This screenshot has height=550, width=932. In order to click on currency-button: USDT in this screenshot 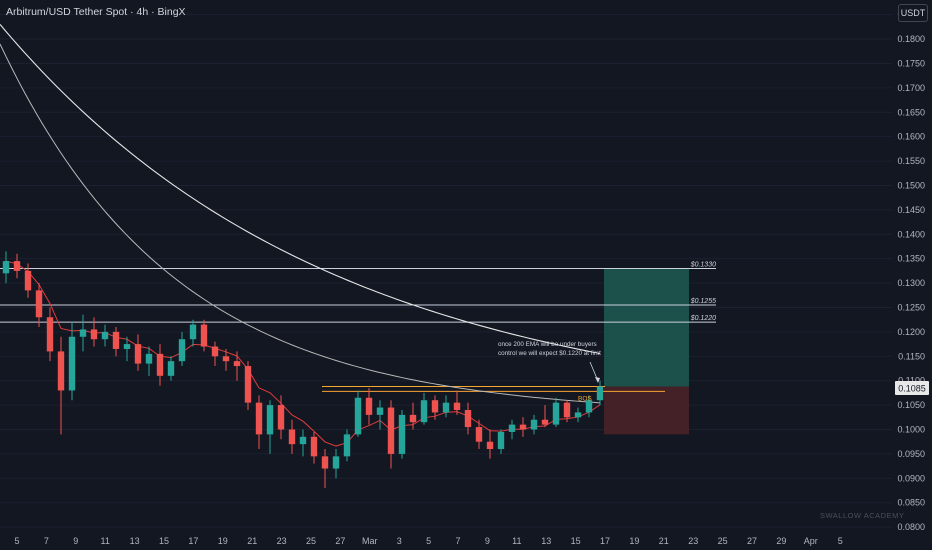, I will do `click(913, 13)`.